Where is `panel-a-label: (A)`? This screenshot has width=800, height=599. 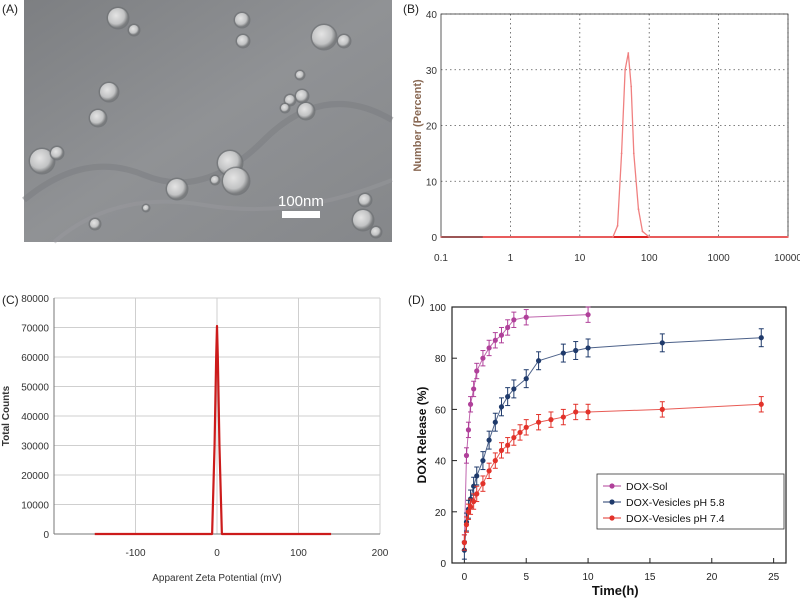 panel-a-label: (A) is located at coordinates (10, 9).